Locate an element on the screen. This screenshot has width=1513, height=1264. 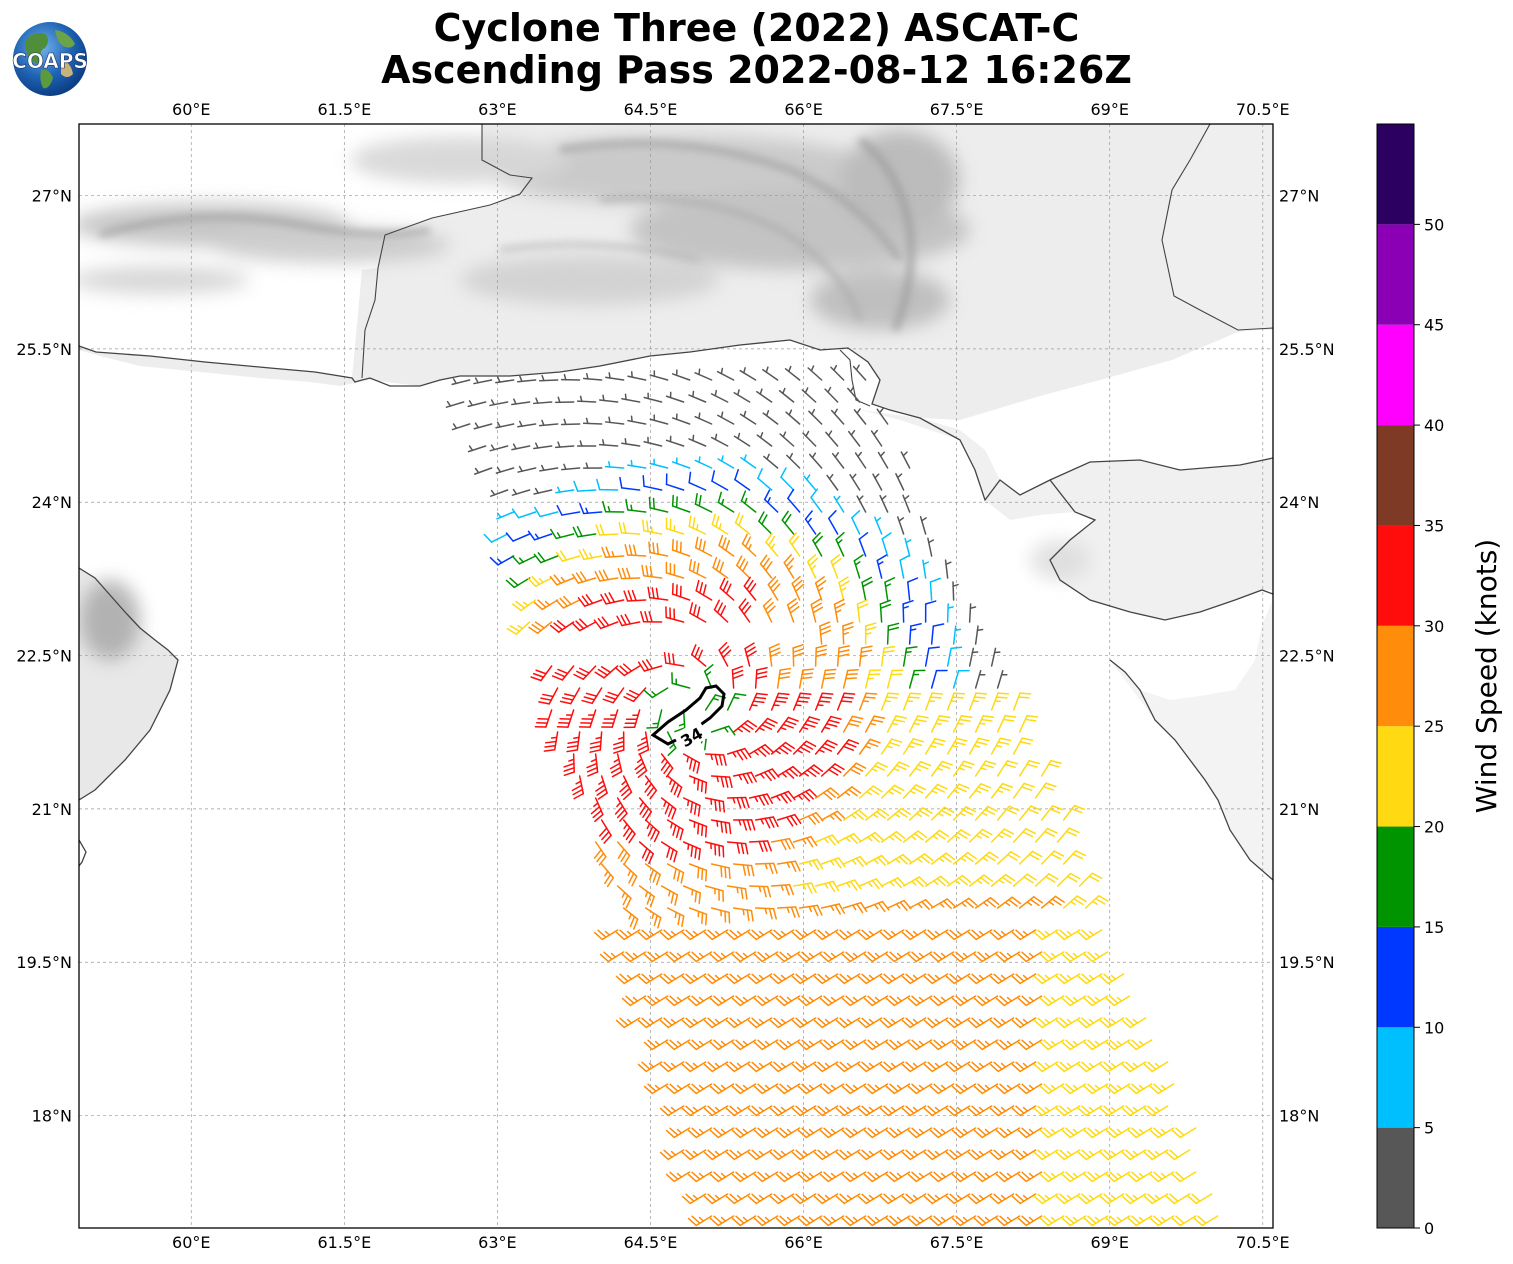
lat-tick-left-label: 21°N is located at coordinates (52, 809).